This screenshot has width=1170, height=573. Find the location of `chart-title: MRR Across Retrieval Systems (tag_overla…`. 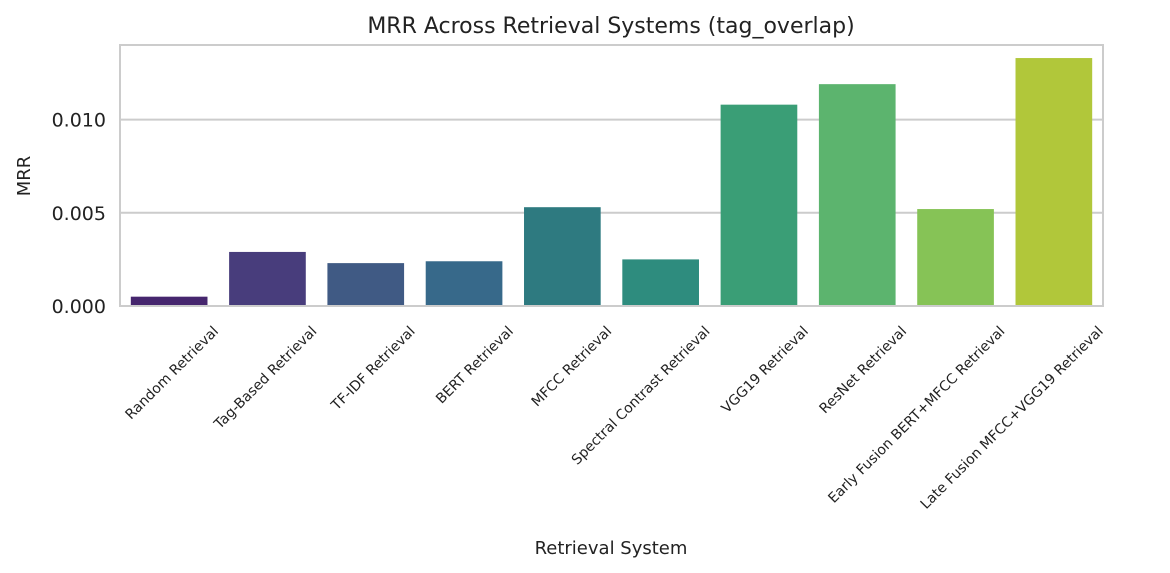

chart-title: MRR Across Retrieval Systems (tag_overla… is located at coordinates (610, 26).